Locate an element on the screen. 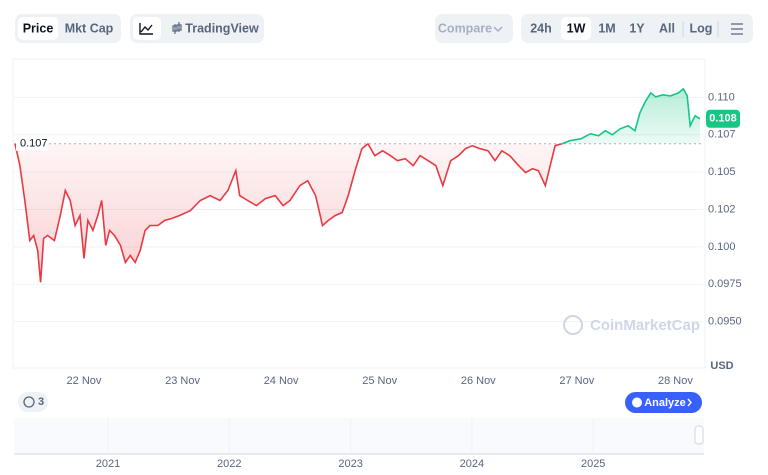 The image size is (768, 475). x-tick-label: 22 Nov is located at coordinates (84, 381).